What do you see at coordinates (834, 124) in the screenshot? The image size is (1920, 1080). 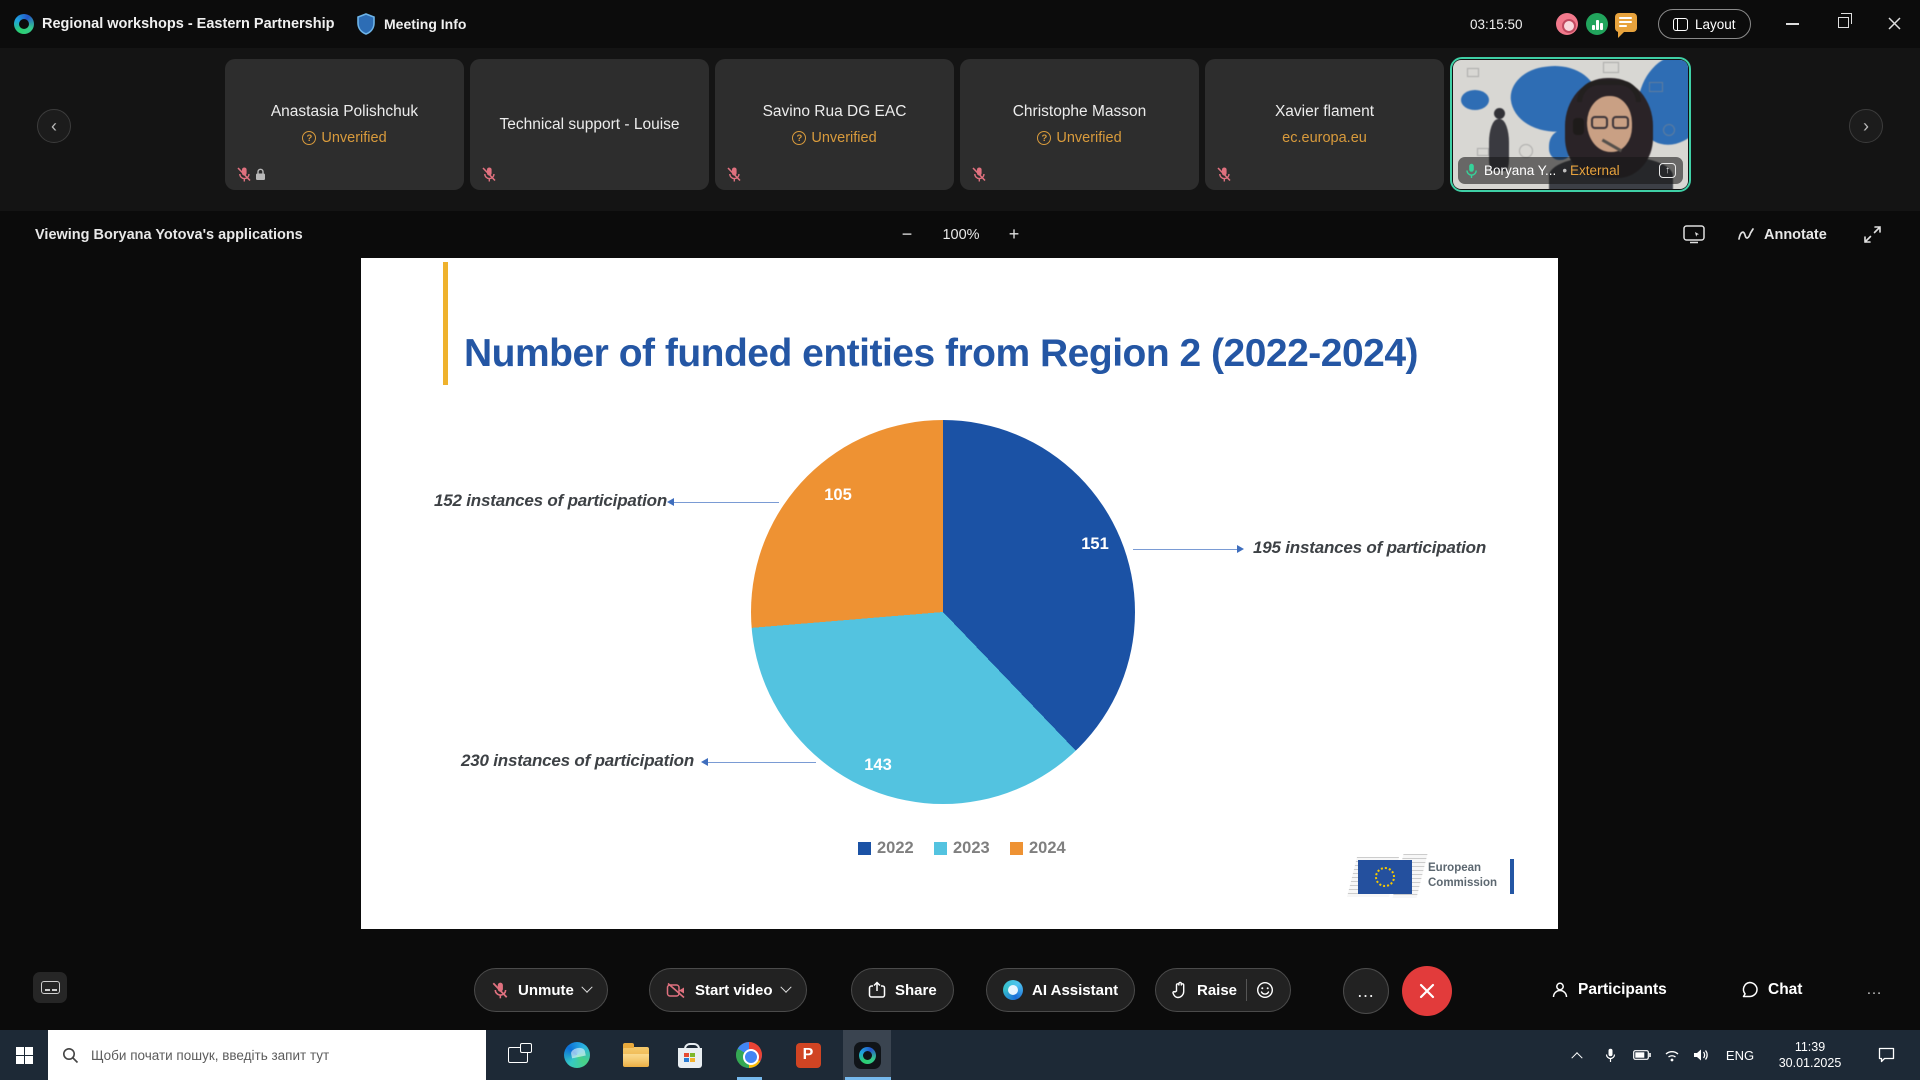 I see `participant-tile-savino: Savino Rua DG EAC ? Unverified` at bounding box center [834, 124].